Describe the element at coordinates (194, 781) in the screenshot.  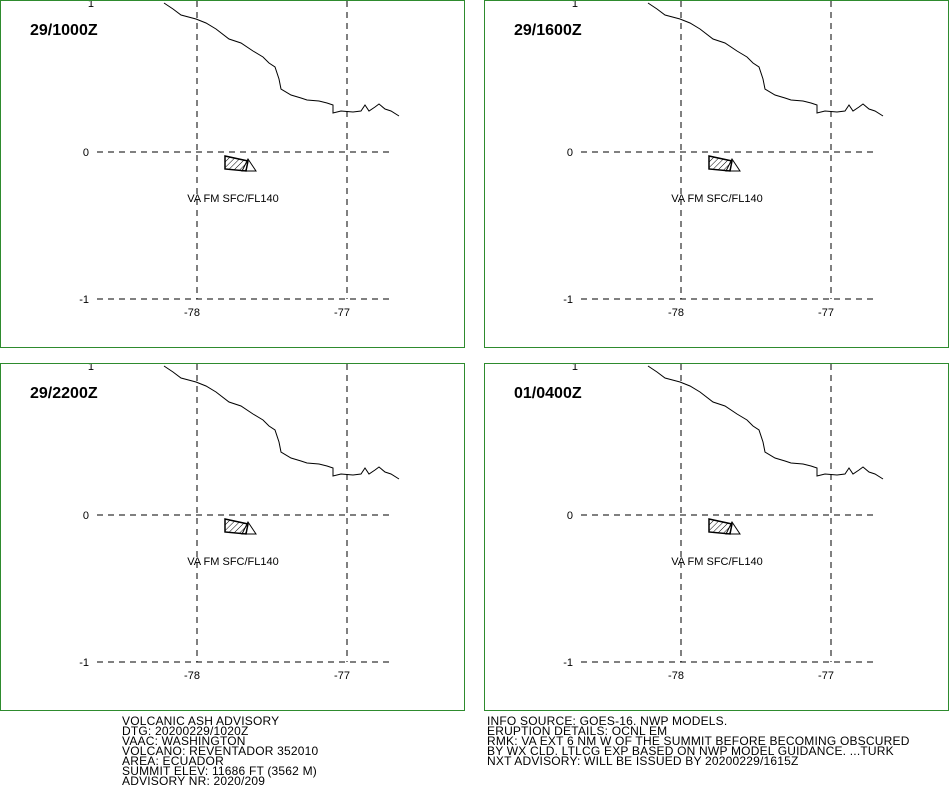
I see `advisory-line: ADVISORY NR: 2020/209` at that location.